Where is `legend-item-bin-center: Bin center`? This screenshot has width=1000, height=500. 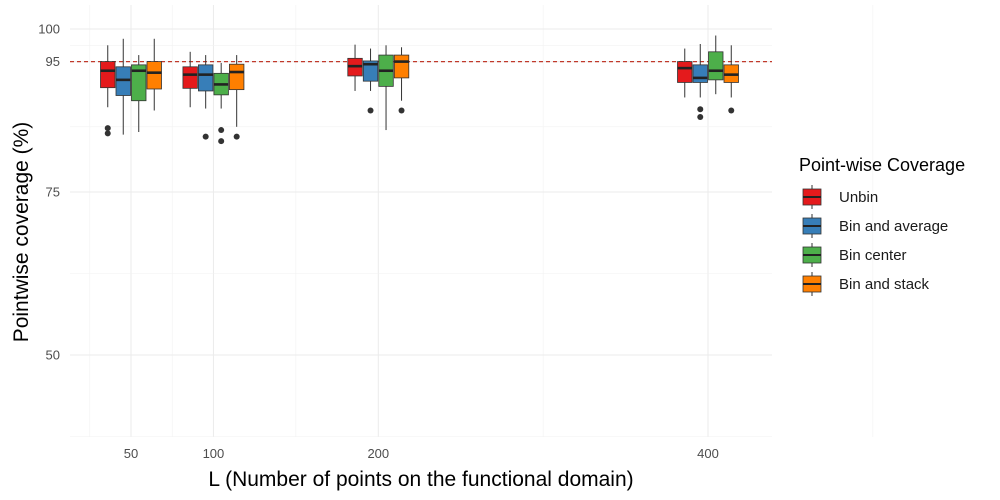
legend-item-bin-center: Bin center is located at coordinates (854, 255).